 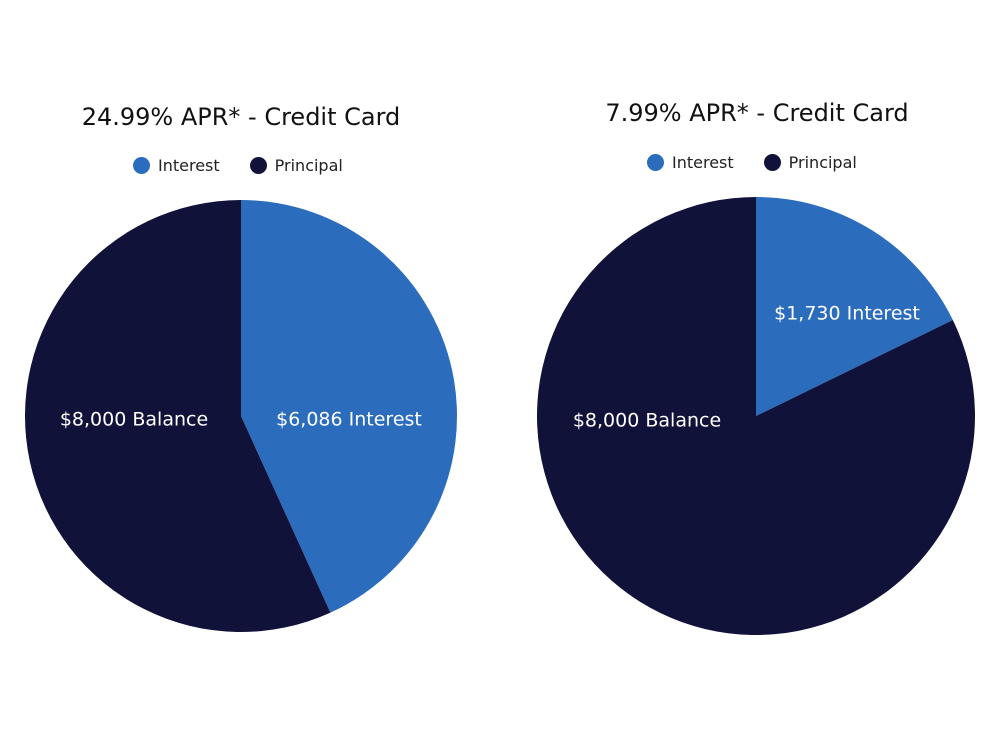 I want to click on pie-label-interest: $6,086 Interest, so click(x=349, y=420).